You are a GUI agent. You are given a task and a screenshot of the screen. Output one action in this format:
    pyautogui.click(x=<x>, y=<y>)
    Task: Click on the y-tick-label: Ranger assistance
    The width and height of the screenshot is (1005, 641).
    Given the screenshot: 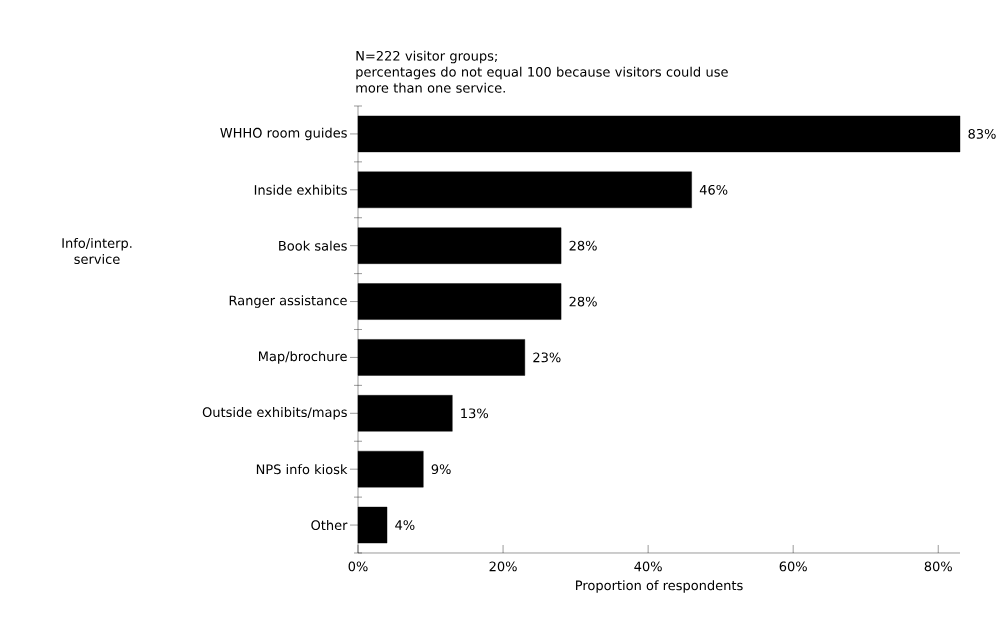 What is the action you would take?
    pyautogui.click(x=288, y=301)
    